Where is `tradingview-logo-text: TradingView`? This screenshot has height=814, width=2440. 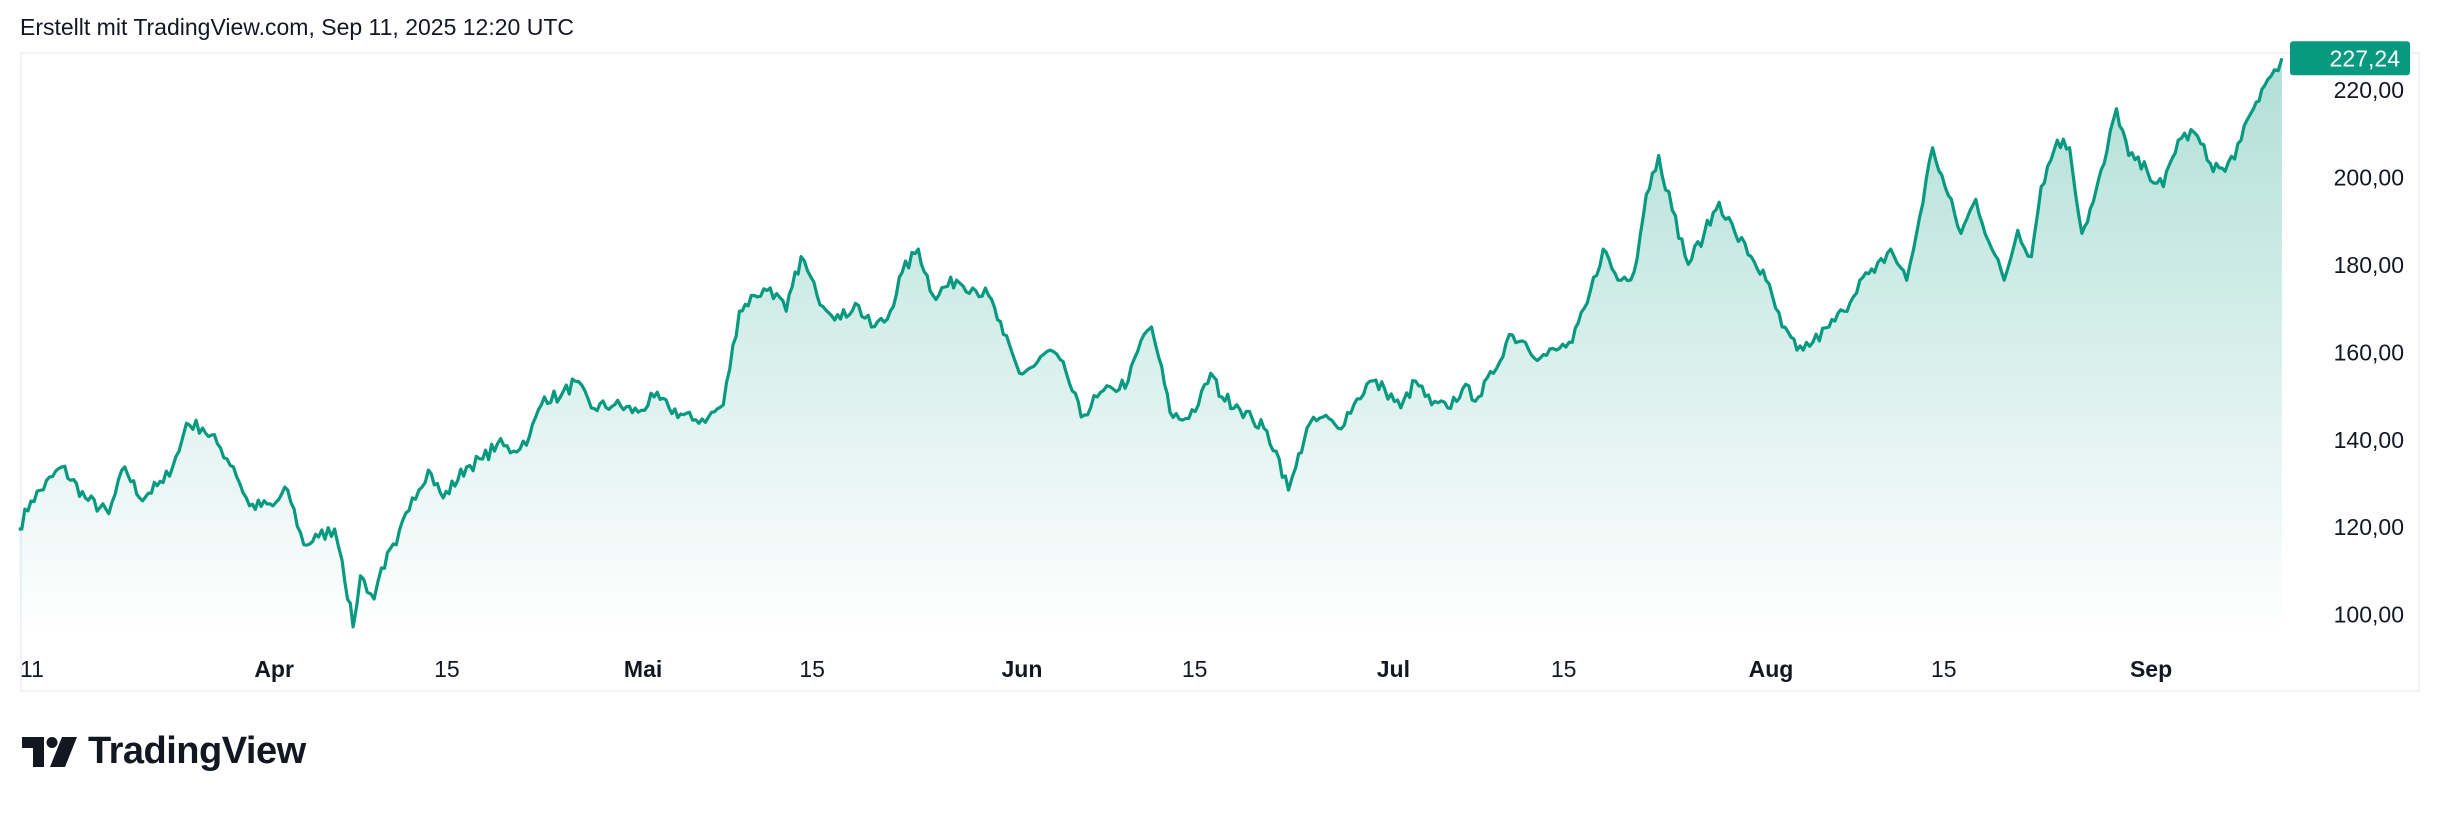
tradingview-logo-text: TradingView is located at coordinates (197, 751).